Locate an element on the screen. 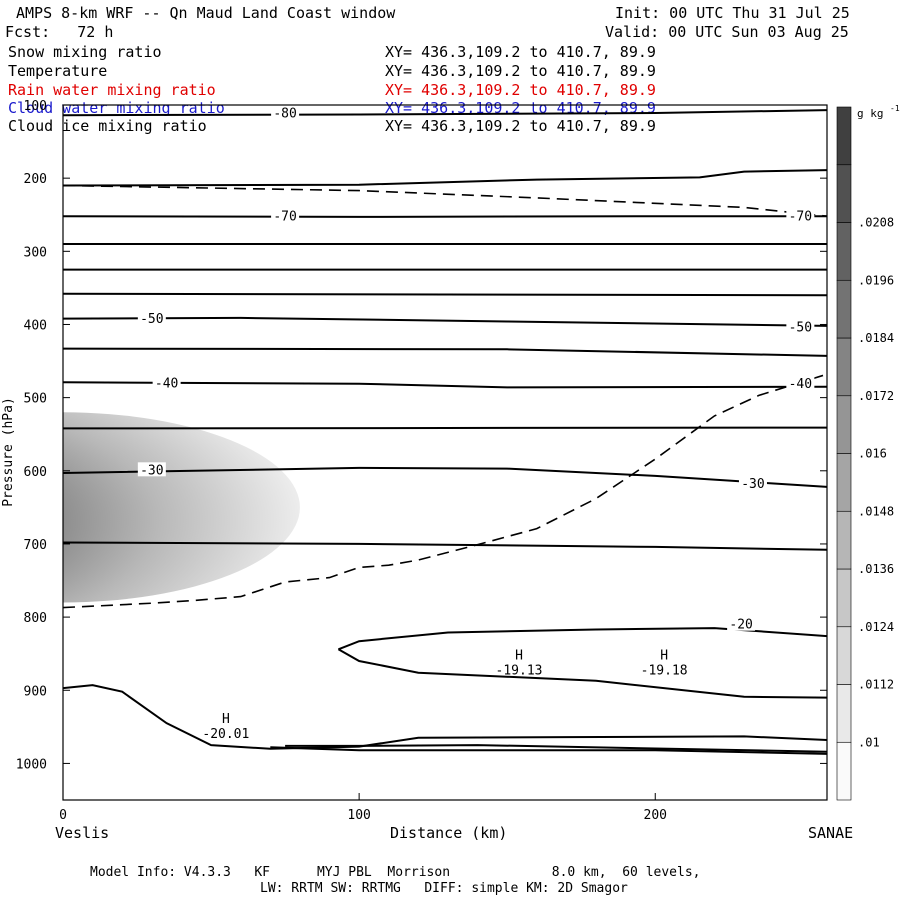 Image resolution: width=900 pixels, height=900 pixels. isotherm-label: -20 is located at coordinates (740, 625).